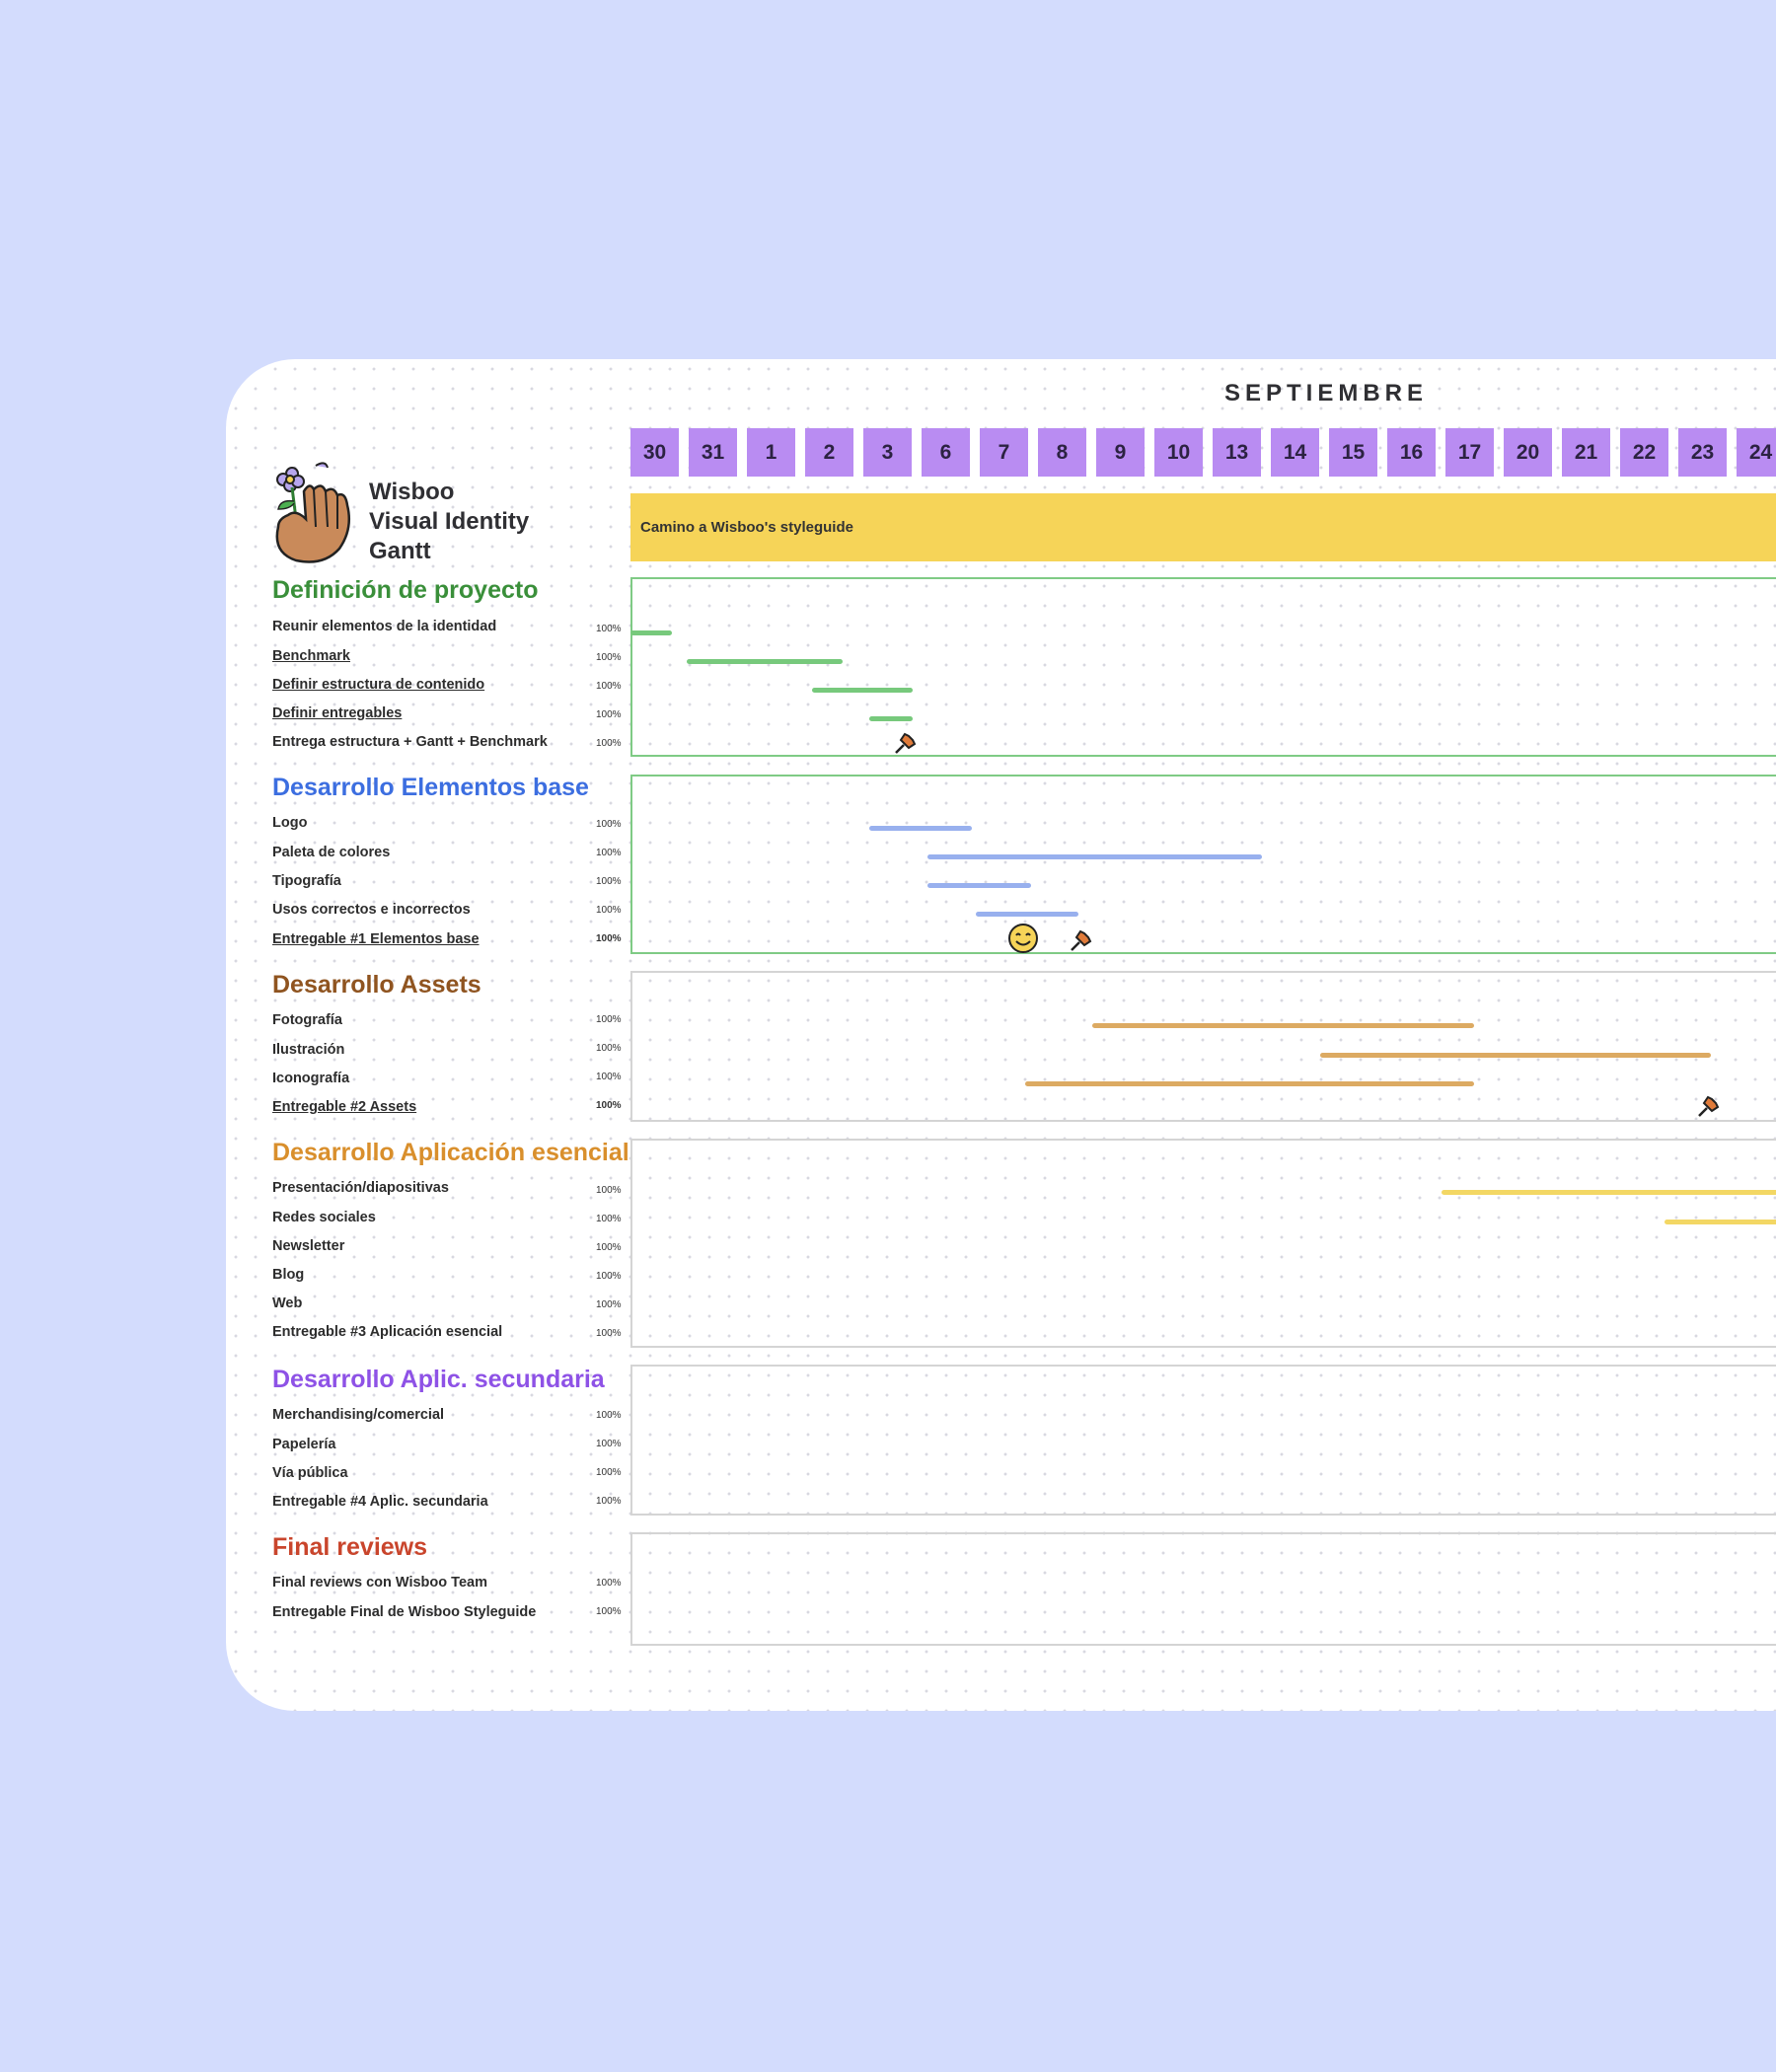 This screenshot has width=1776, height=2072. Describe the element at coordinates (344, 1107) in the screenshot. I see `task-label: Entregable #2 Assets` at that location.